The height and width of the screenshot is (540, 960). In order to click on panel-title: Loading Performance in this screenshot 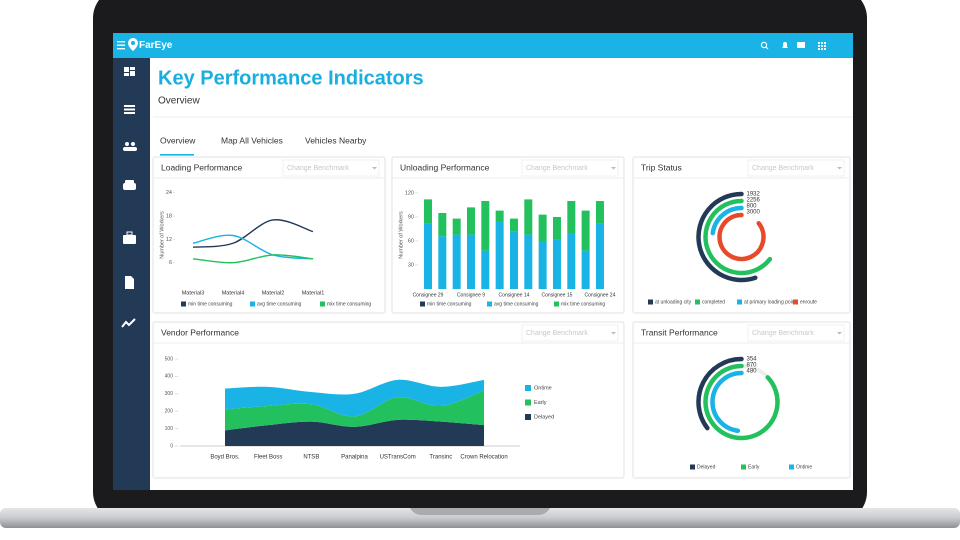, I will do `click(202, 167)`.